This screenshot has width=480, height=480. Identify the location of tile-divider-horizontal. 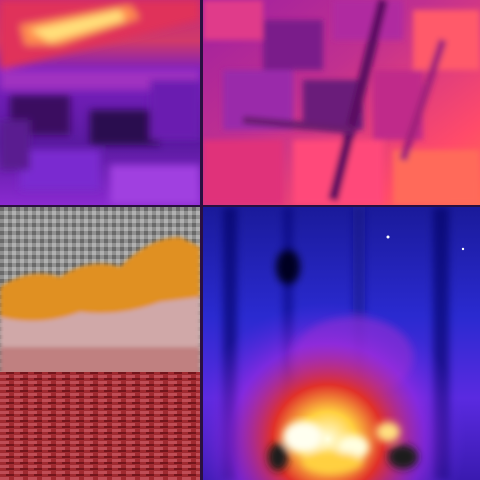
(240, 206).